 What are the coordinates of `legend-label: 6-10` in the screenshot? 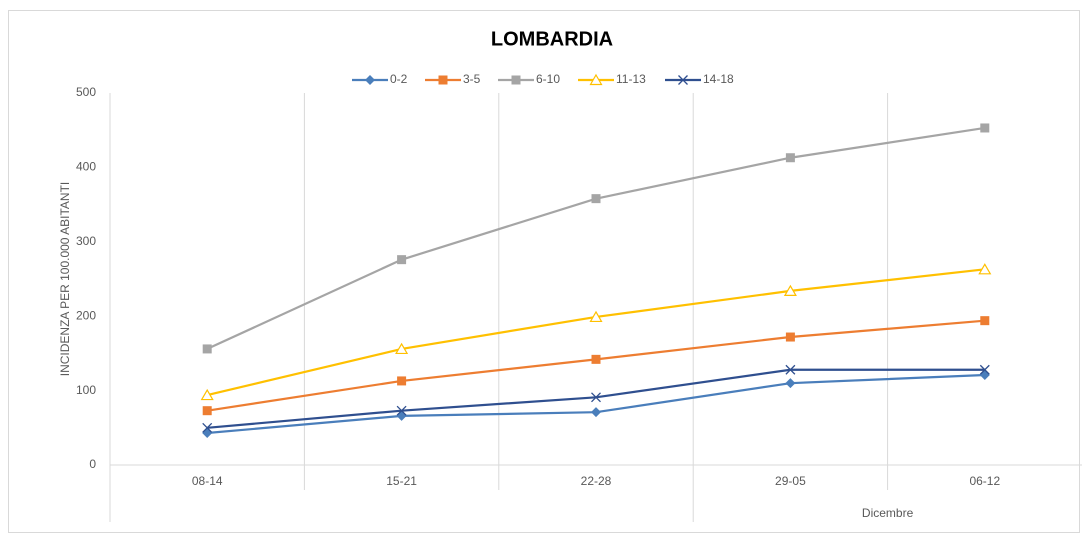 It's located at (548, 79).